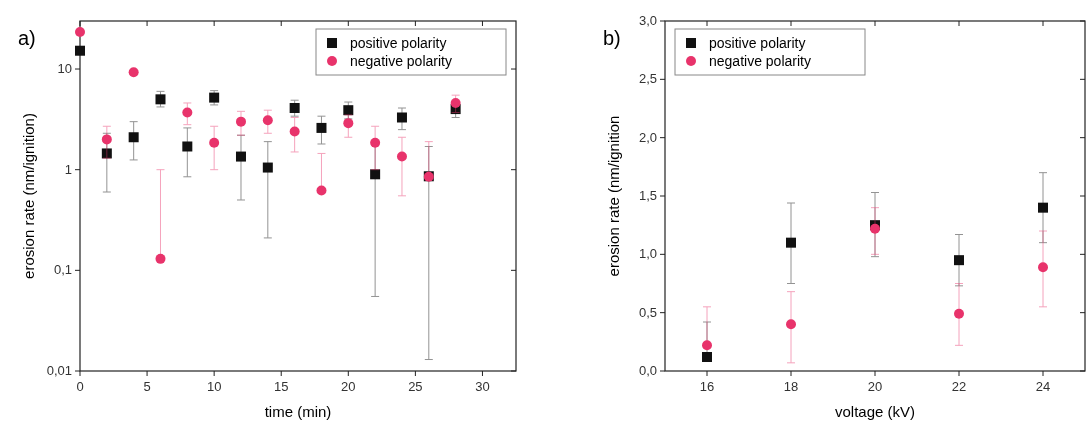  I want to click on y-tick-label: 1,0, so click(647, 254).